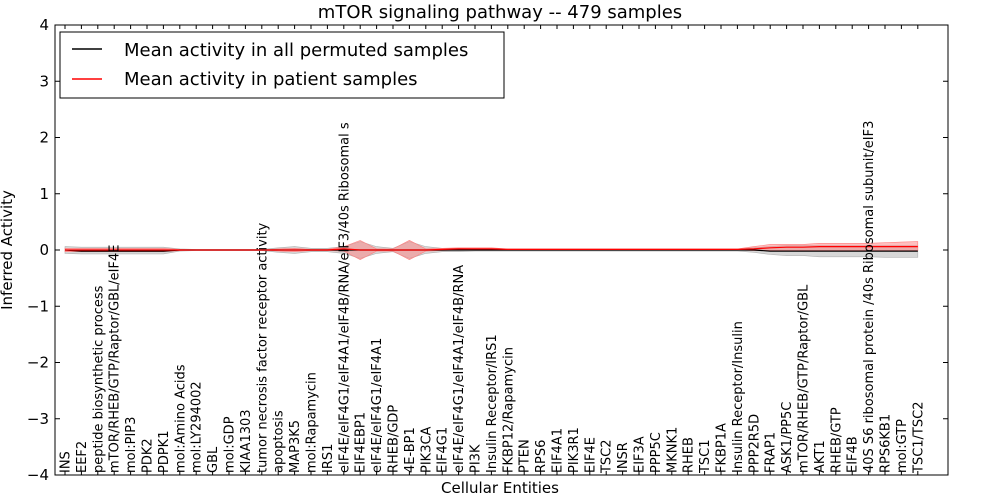 This screenshot has width=1000, height=500. Describe the element at coordinates (459, 369) in the screenshot. I see `x-category-label: eIF4E/eIF4G1/eIF4A1/eIF4B/RNA` at that location.